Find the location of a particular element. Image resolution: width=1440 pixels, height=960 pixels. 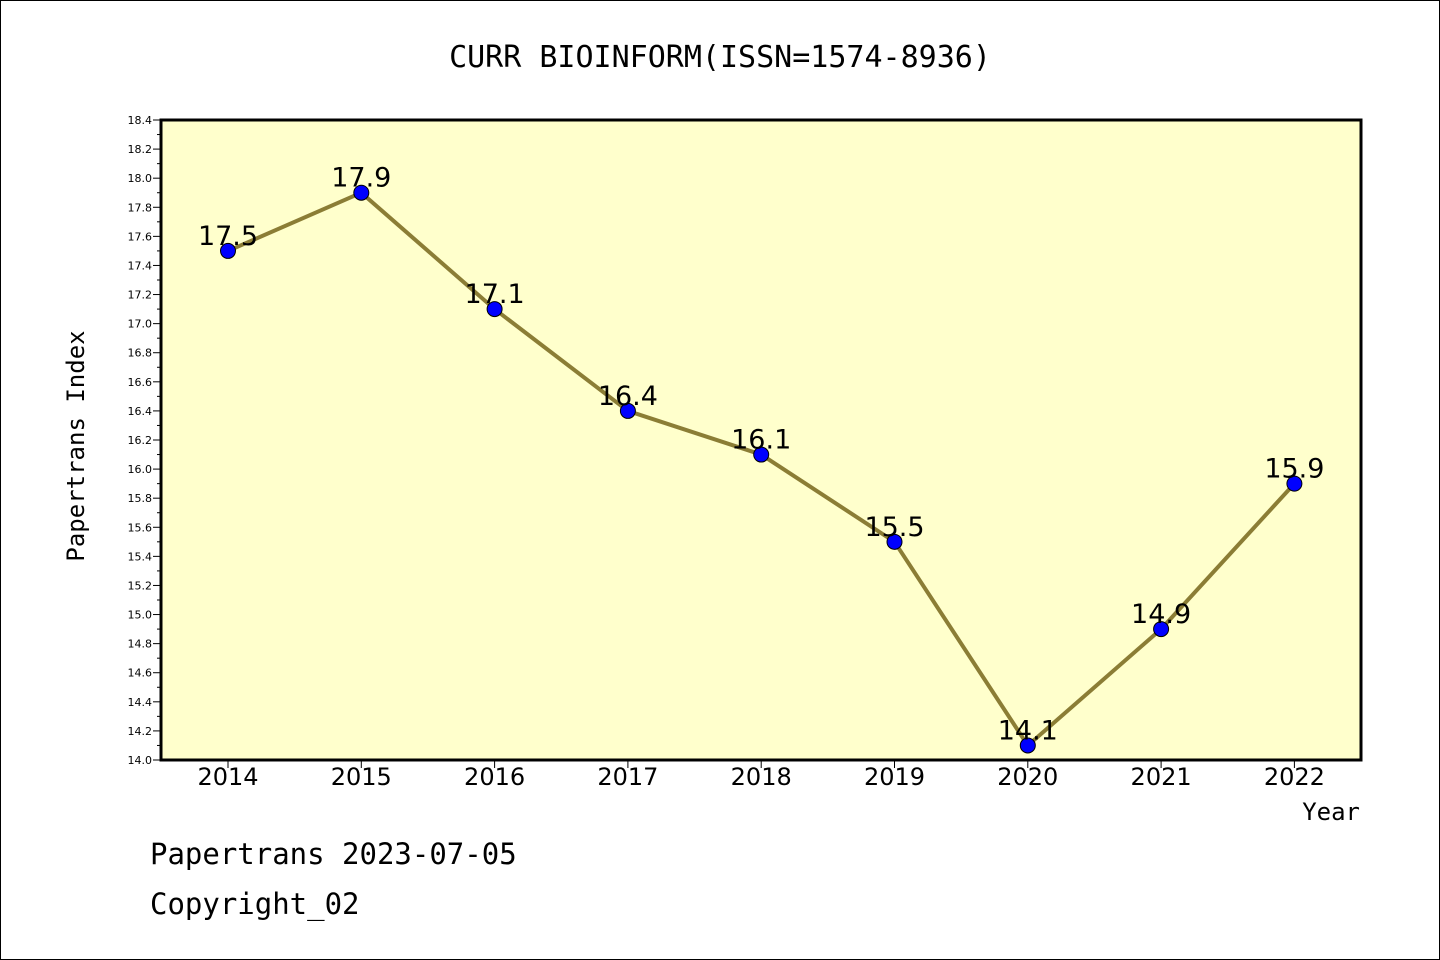

y-tick-label: 16.6 is located at coordinates (140, 382).